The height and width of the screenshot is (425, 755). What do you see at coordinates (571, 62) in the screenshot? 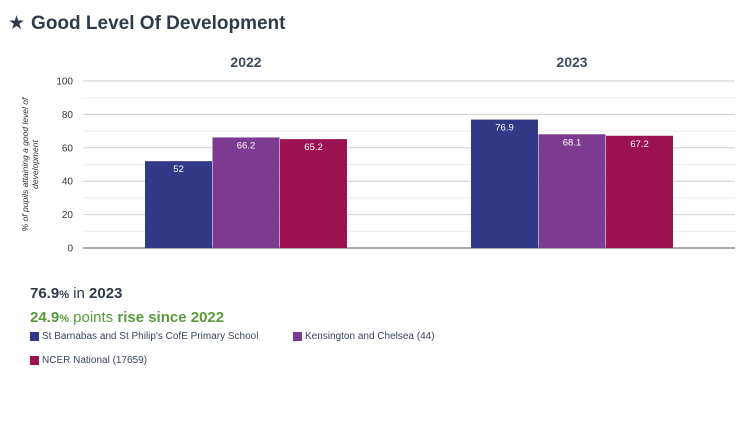
I see `category-label: 2023` at bounding box center [571, 62].